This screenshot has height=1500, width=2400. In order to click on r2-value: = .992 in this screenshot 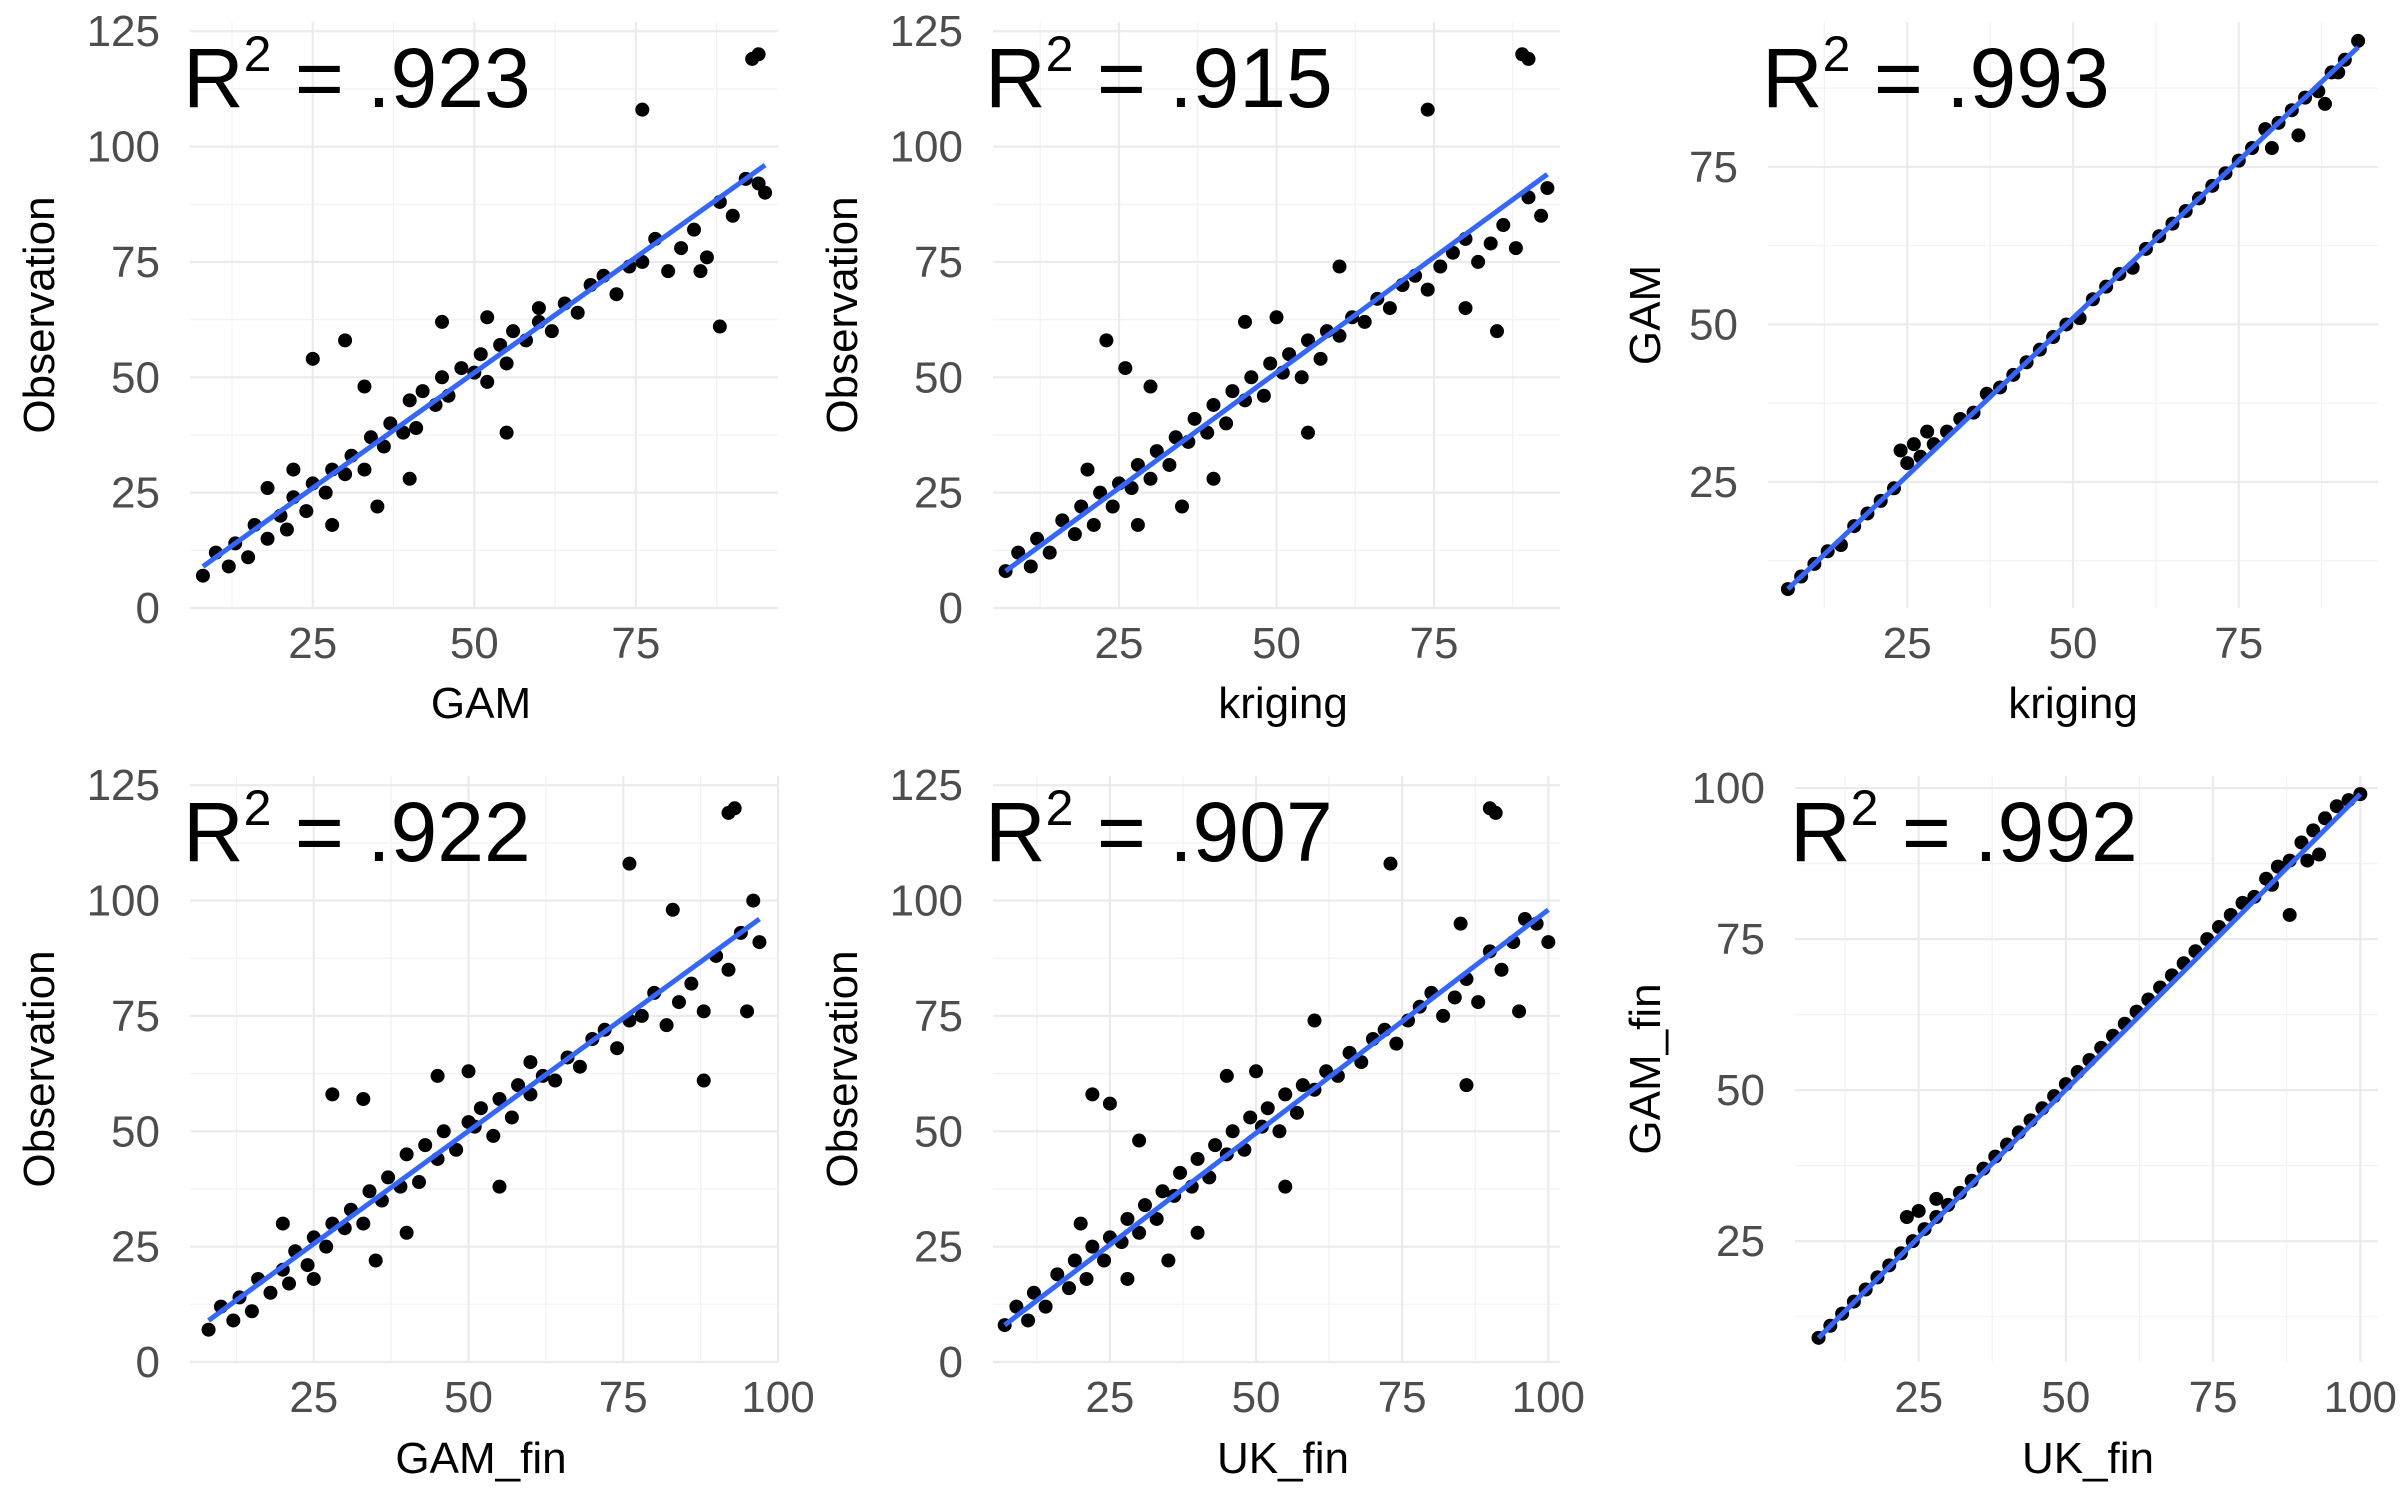, I will do `click(2007, 832)`.